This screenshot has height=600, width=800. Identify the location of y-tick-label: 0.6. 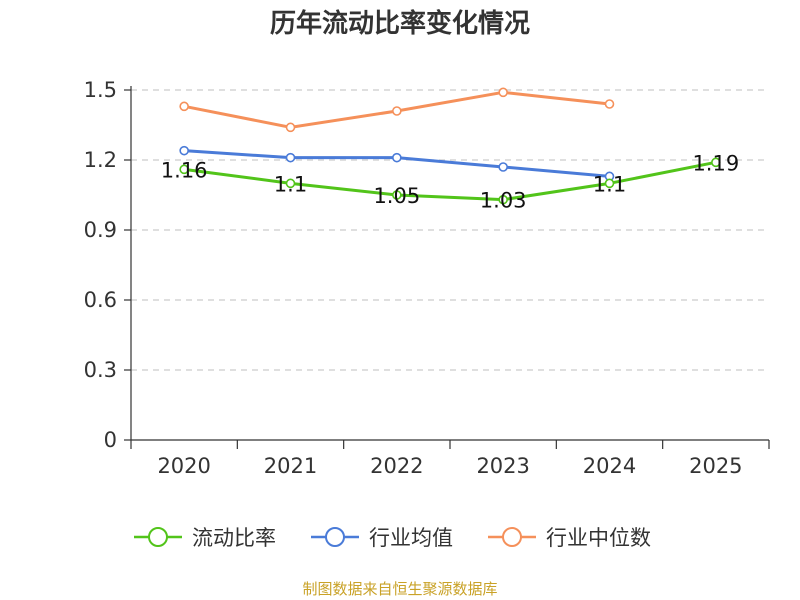
(100, 300).